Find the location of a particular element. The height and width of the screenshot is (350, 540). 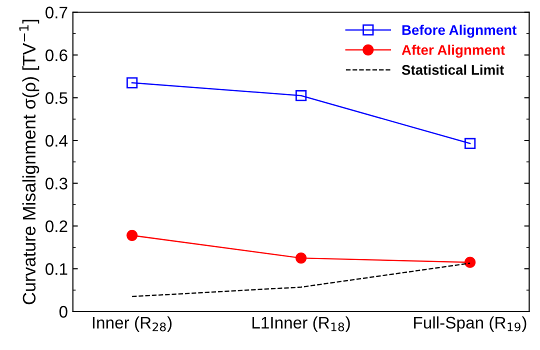

y-tick-label: 0.1 is located at coordinates (57, 269).